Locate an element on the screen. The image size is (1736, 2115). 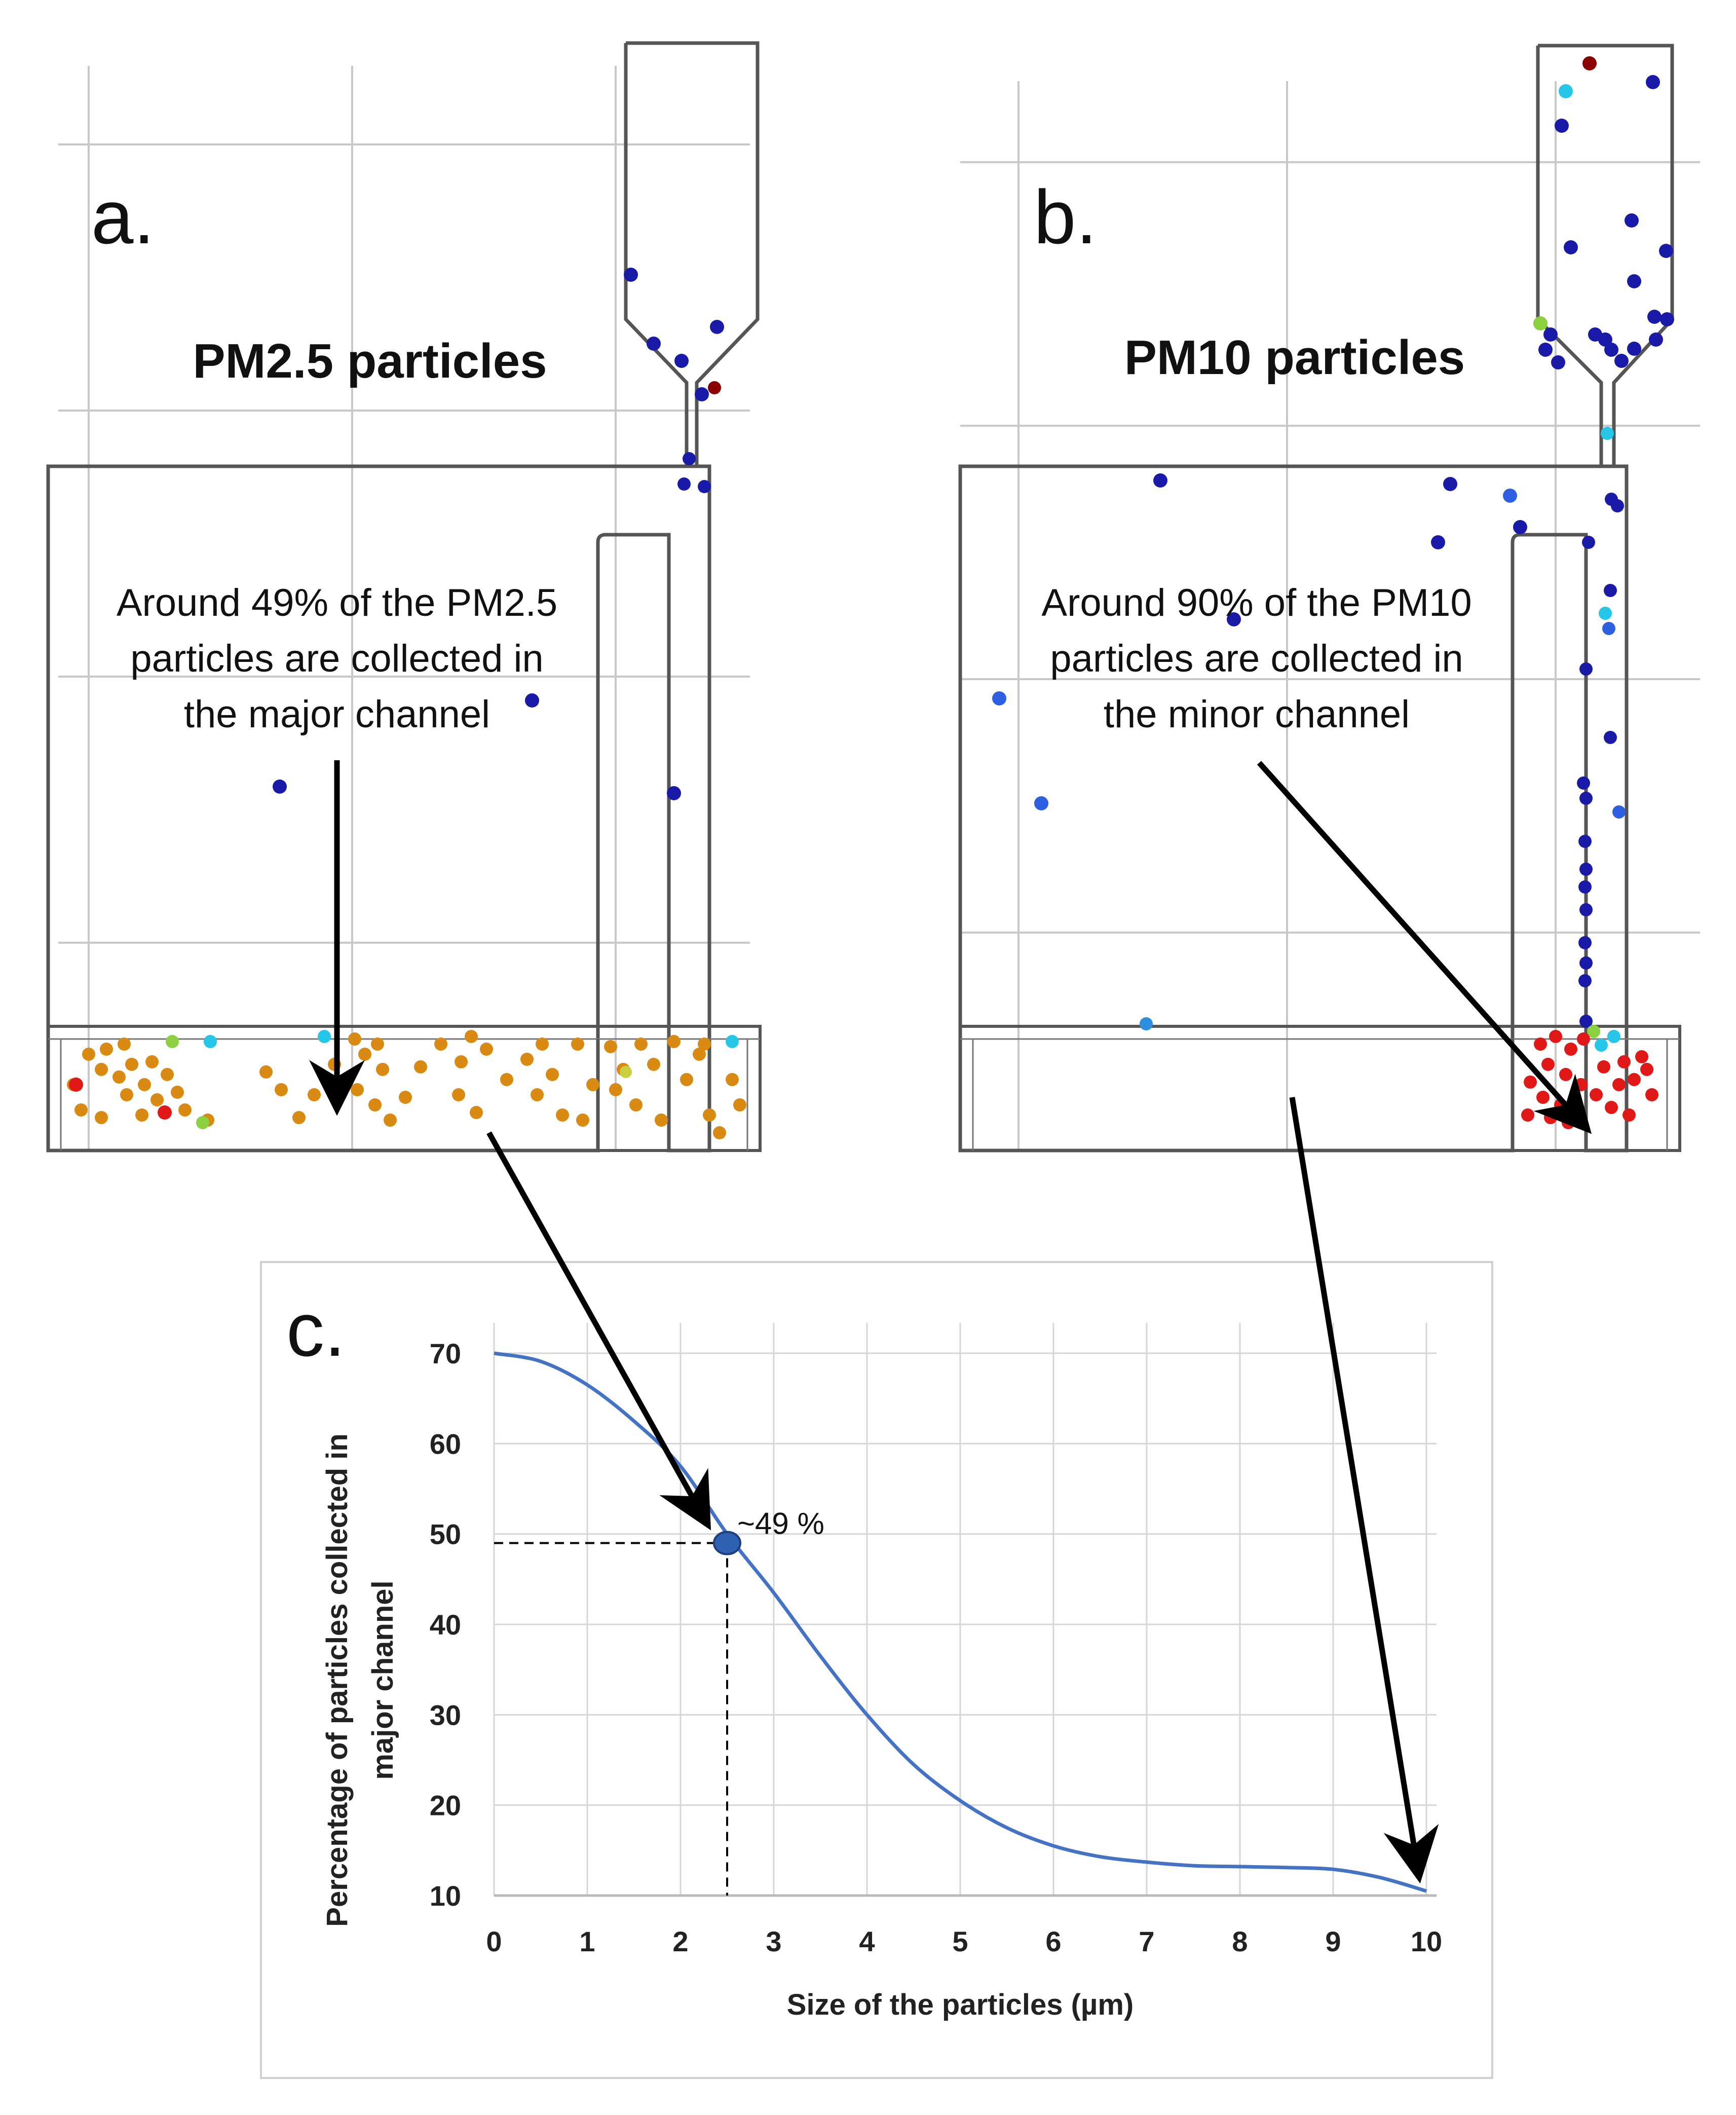
x-tick-label: 8 is located at coordinates (1240, 1941).